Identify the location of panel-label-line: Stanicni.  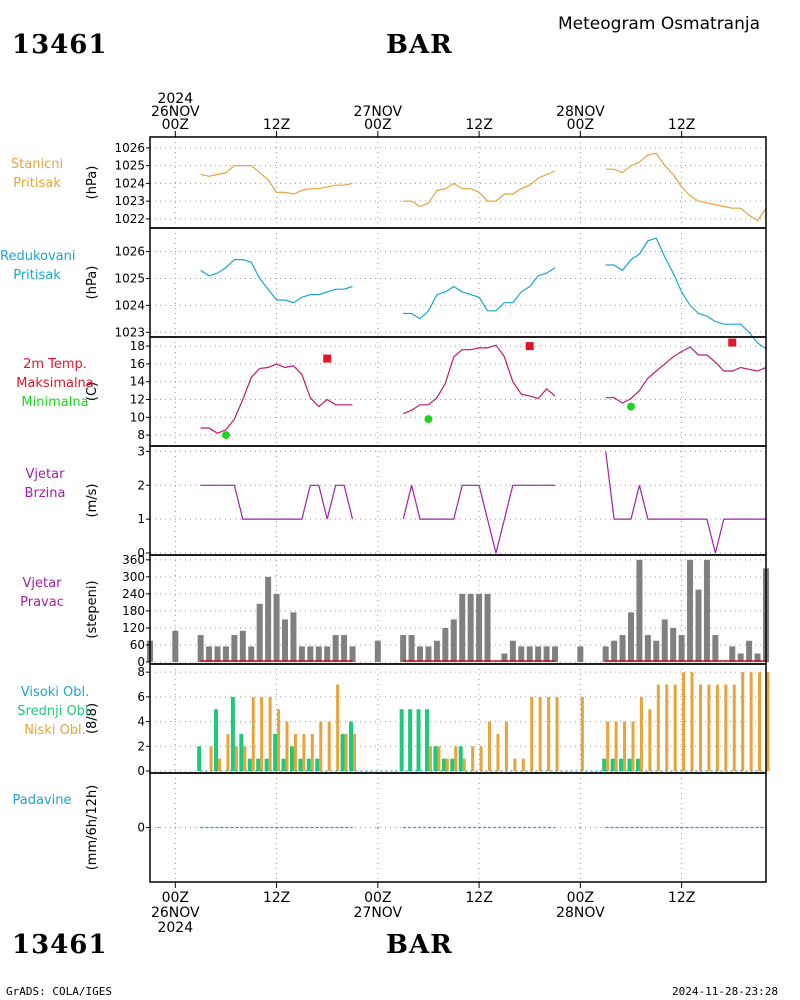
(37, 164).